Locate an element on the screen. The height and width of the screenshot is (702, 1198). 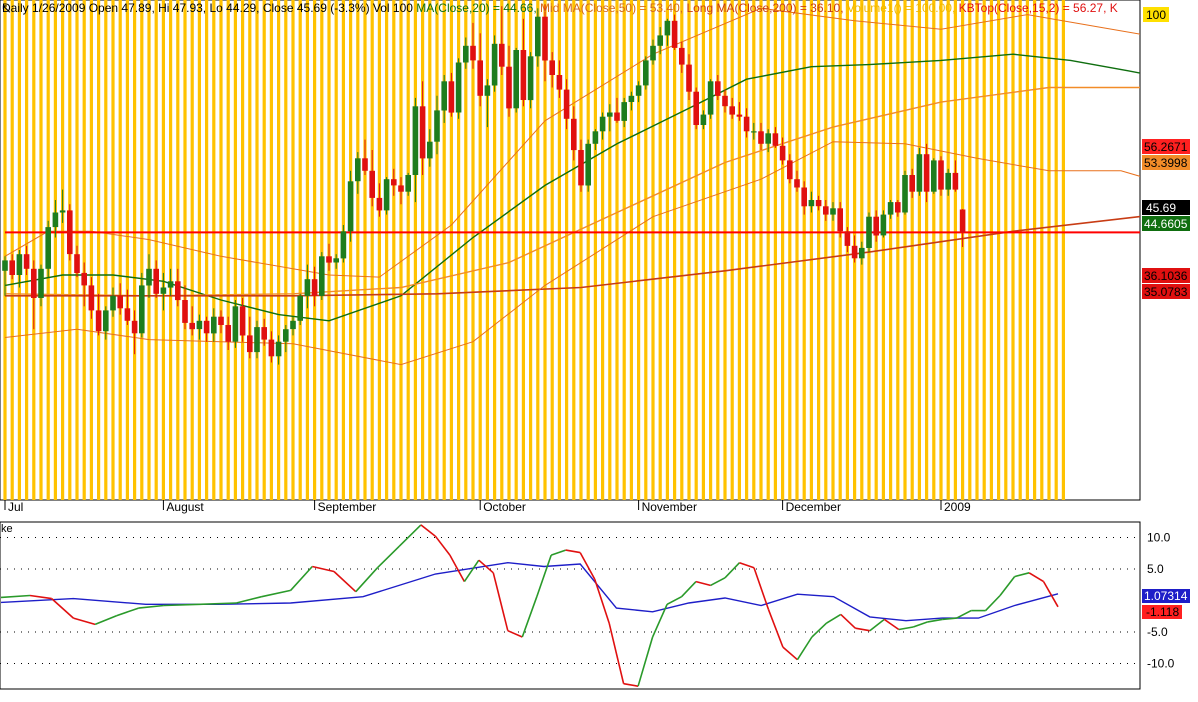
date-tick-label: Jul is located at coordinates (15, 507).